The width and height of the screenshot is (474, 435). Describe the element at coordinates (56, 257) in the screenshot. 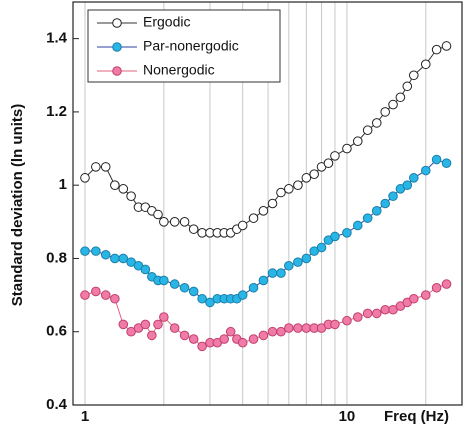

I see `y-tick-label: 0.8` at that location.